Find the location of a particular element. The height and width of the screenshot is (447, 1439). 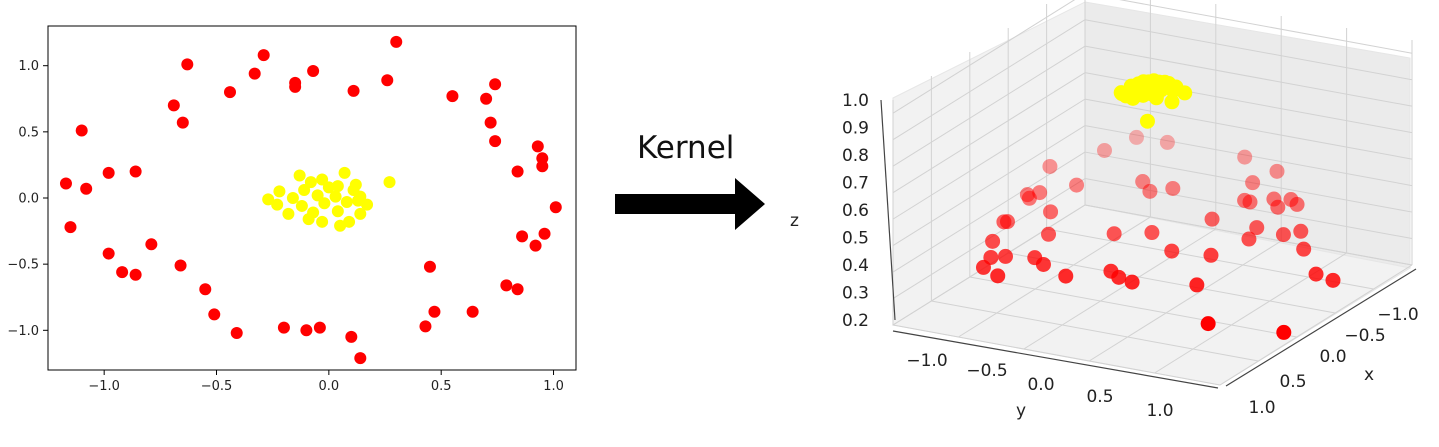

z-tick-label: 0.2 is located at coordinates (855, 321).